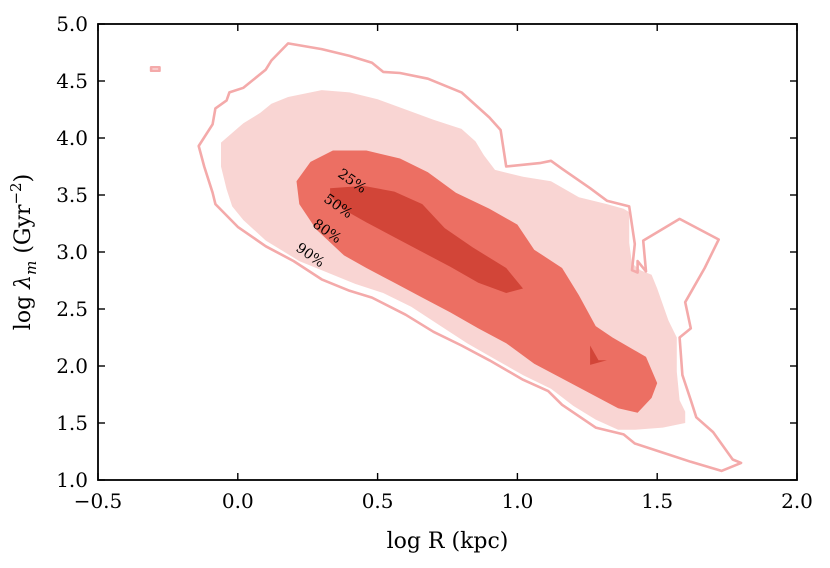  What do you see at coordinates (31, 268) in the screenshot?
I see `y-axis-label-sub: m` at bounding box center [31, 268].